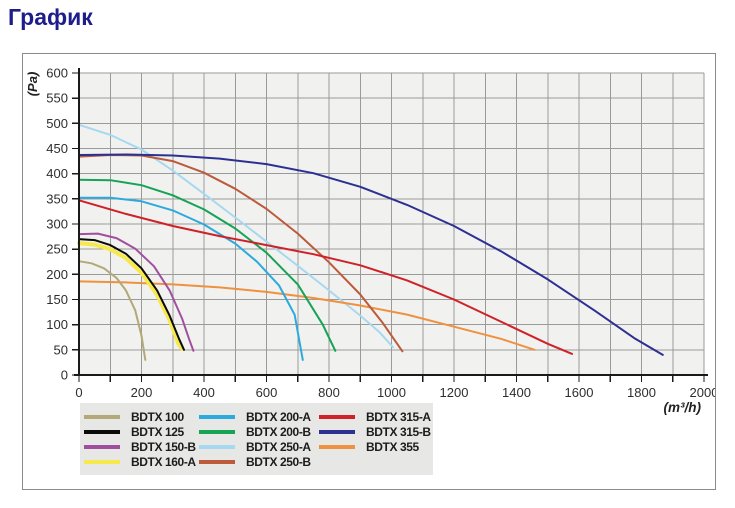  I want to click on legend-item: BDTX 315-A, so click(376, 417).